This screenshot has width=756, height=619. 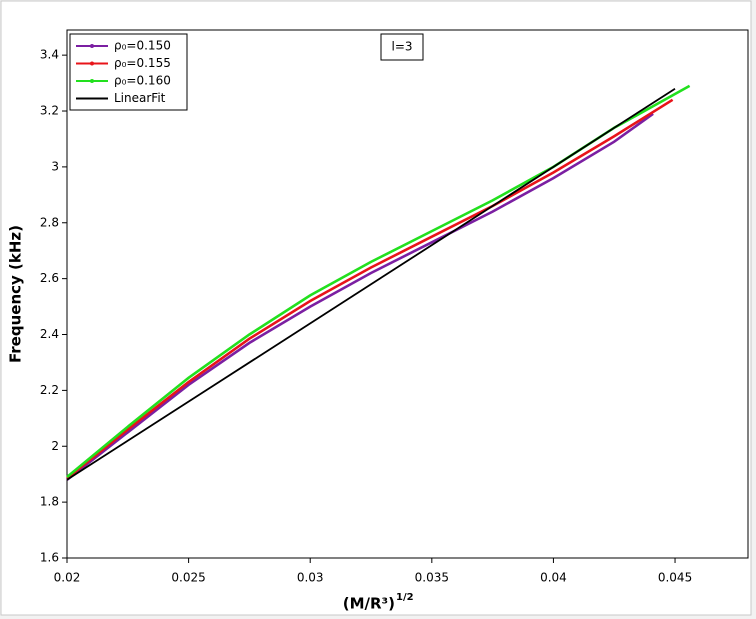 I want to click on legend-label: ρ₀=0.150, so click(x=142, y=46).